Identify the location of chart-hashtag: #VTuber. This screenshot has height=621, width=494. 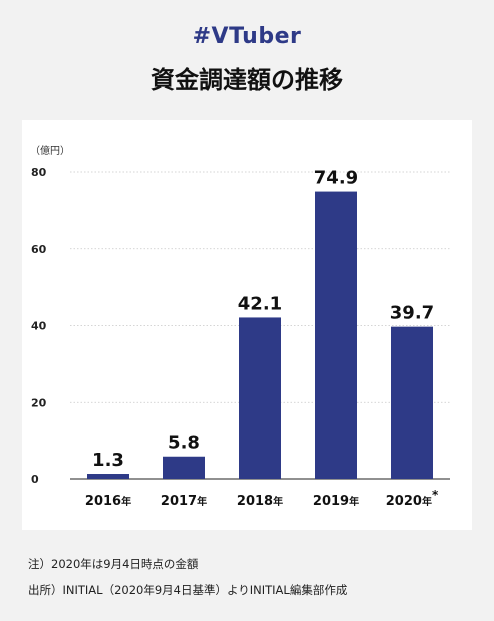
(247, 36).